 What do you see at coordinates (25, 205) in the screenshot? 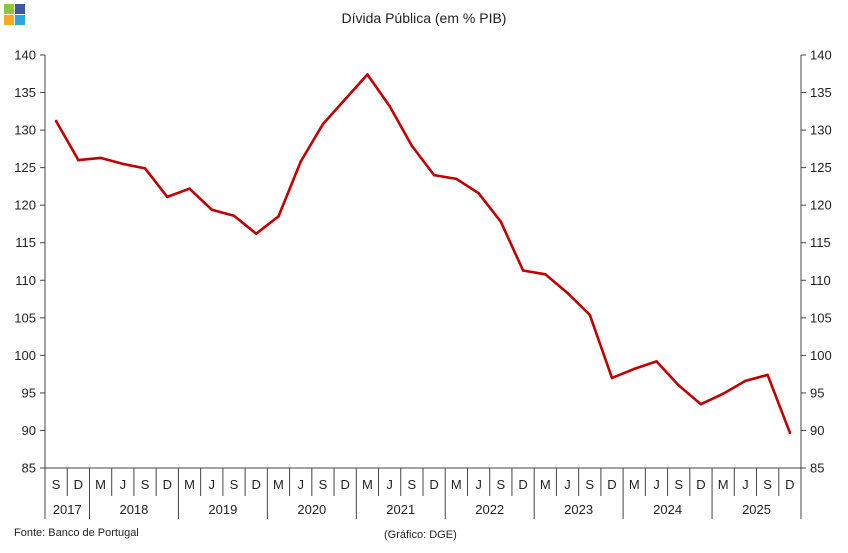
I see `y-tick-label-left: 120` at bounding box center [25, 205].